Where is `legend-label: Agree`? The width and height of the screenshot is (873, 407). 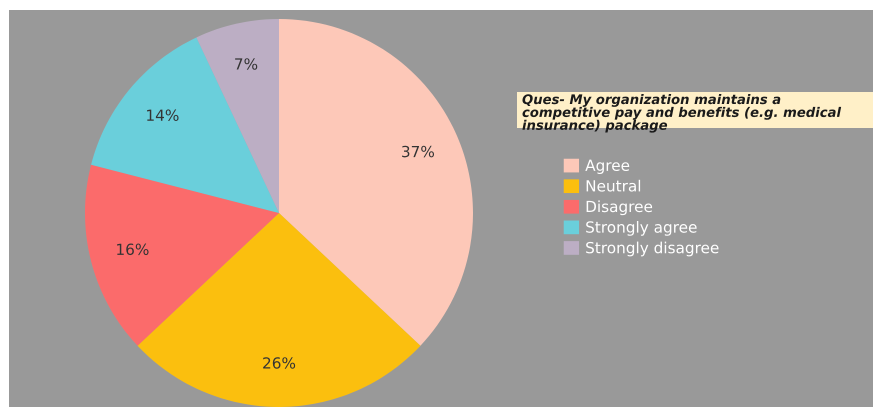
legend-label: Agree is located at coordinates (607, 167).